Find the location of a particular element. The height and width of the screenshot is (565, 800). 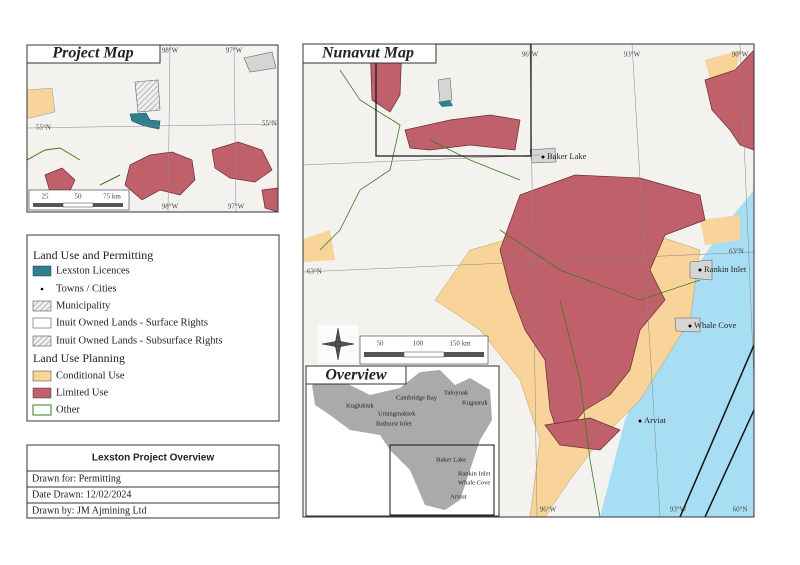

title-block is located at coordinates (153, 481).